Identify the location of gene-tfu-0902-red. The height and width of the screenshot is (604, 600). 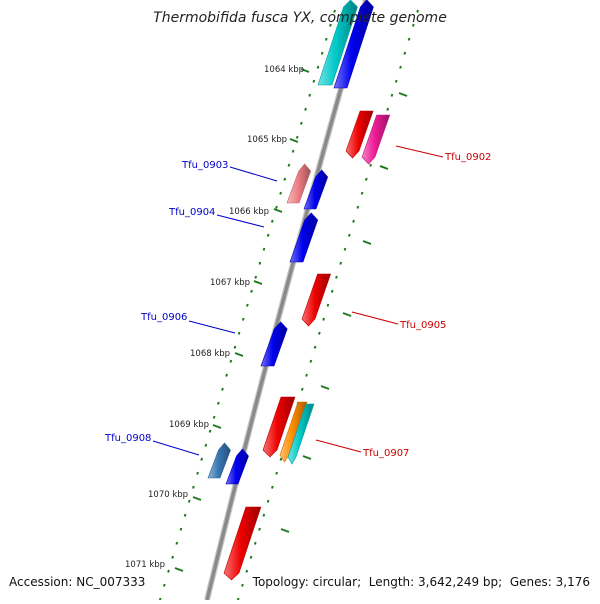
(359, 134).